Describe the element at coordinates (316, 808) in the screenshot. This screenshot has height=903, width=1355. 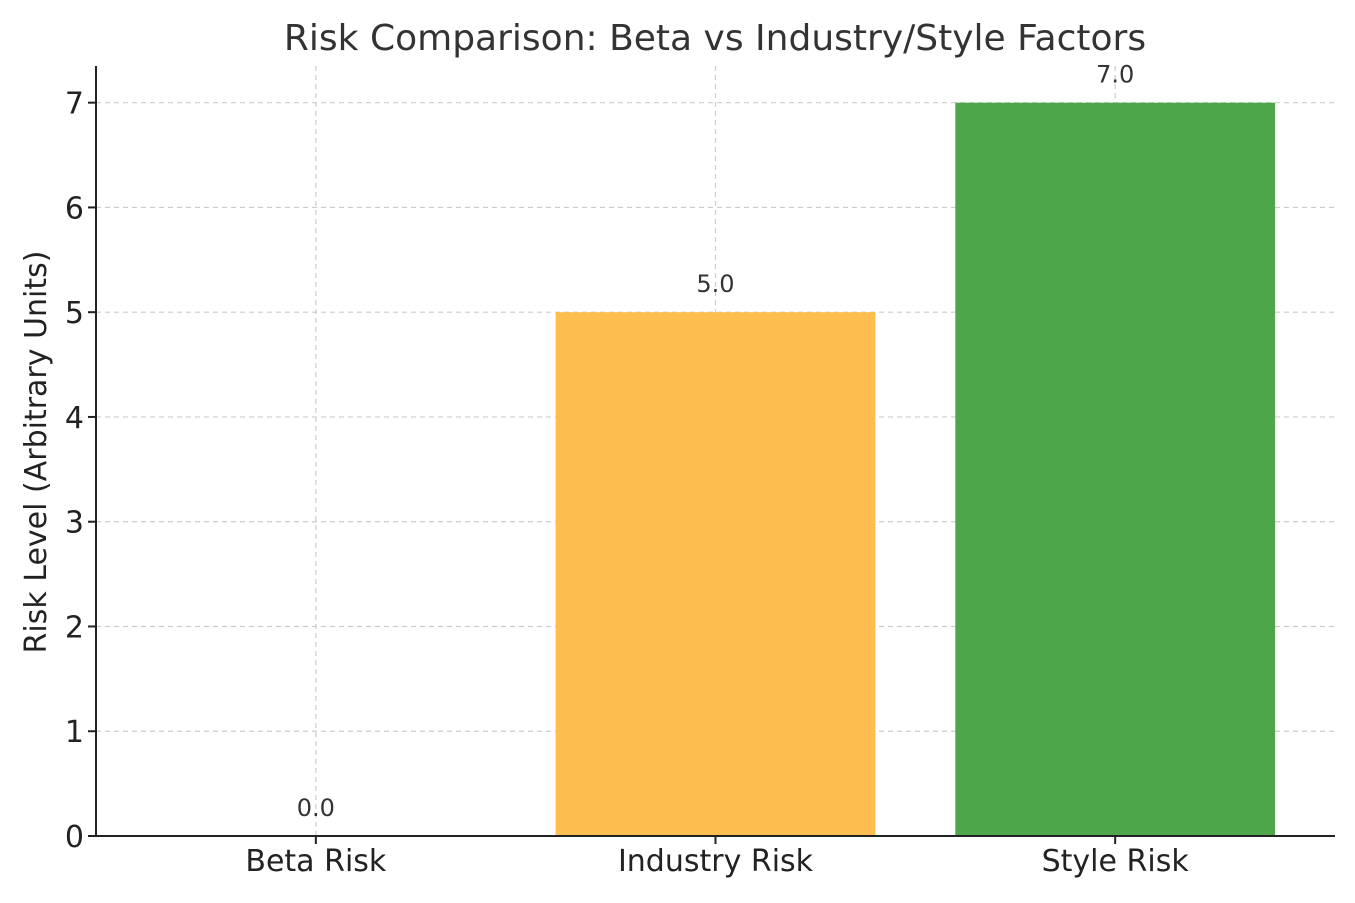
I see `bar-value-label: 0.0` at that location.